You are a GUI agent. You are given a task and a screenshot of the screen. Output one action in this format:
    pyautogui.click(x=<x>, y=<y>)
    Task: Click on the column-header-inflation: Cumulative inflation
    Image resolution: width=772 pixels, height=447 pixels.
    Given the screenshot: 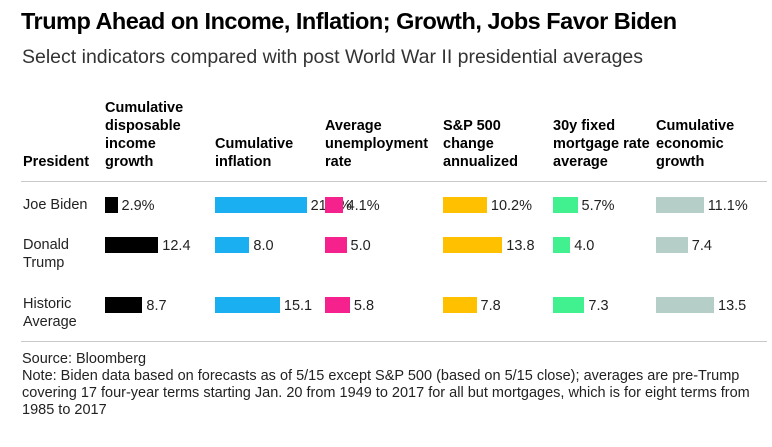 What is the action you would take?
    pyautogui.click(x=254, y=153)
    